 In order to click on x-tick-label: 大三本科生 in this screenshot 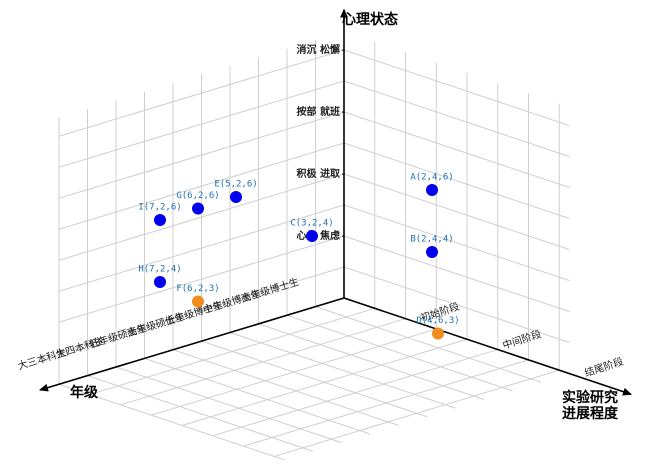, I will do `click(42, 358)`.